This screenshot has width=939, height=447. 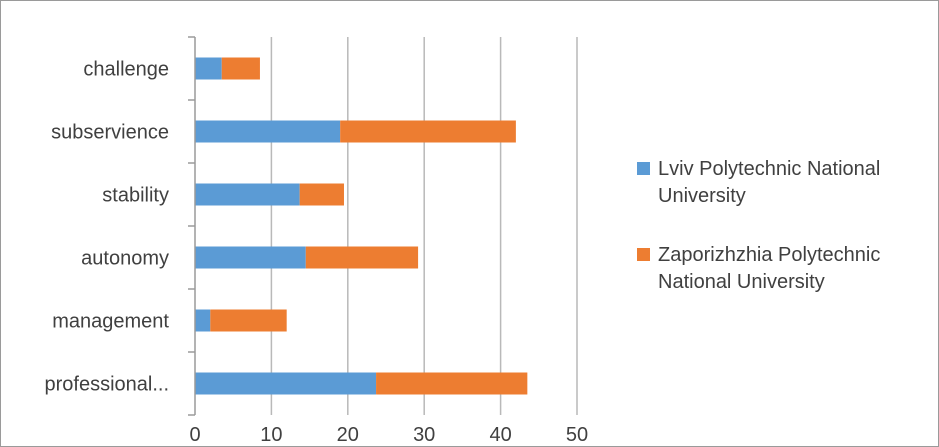 What do you see at coordinates (110, 133) in the screenshot?
I see `category-label-subservience: subservience` at bounding box center [110, 133].